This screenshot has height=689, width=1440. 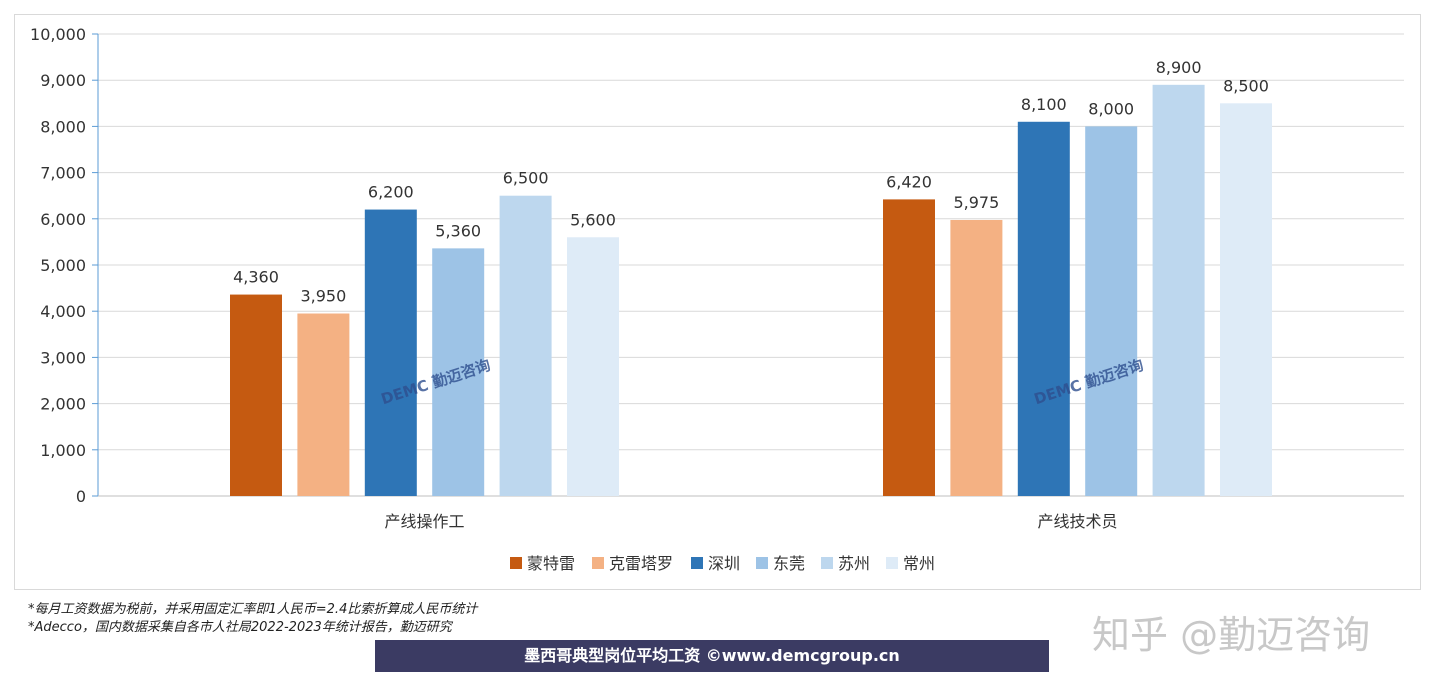 I want to click on y-tick-label: 1,000, so click(x=63, y=450).